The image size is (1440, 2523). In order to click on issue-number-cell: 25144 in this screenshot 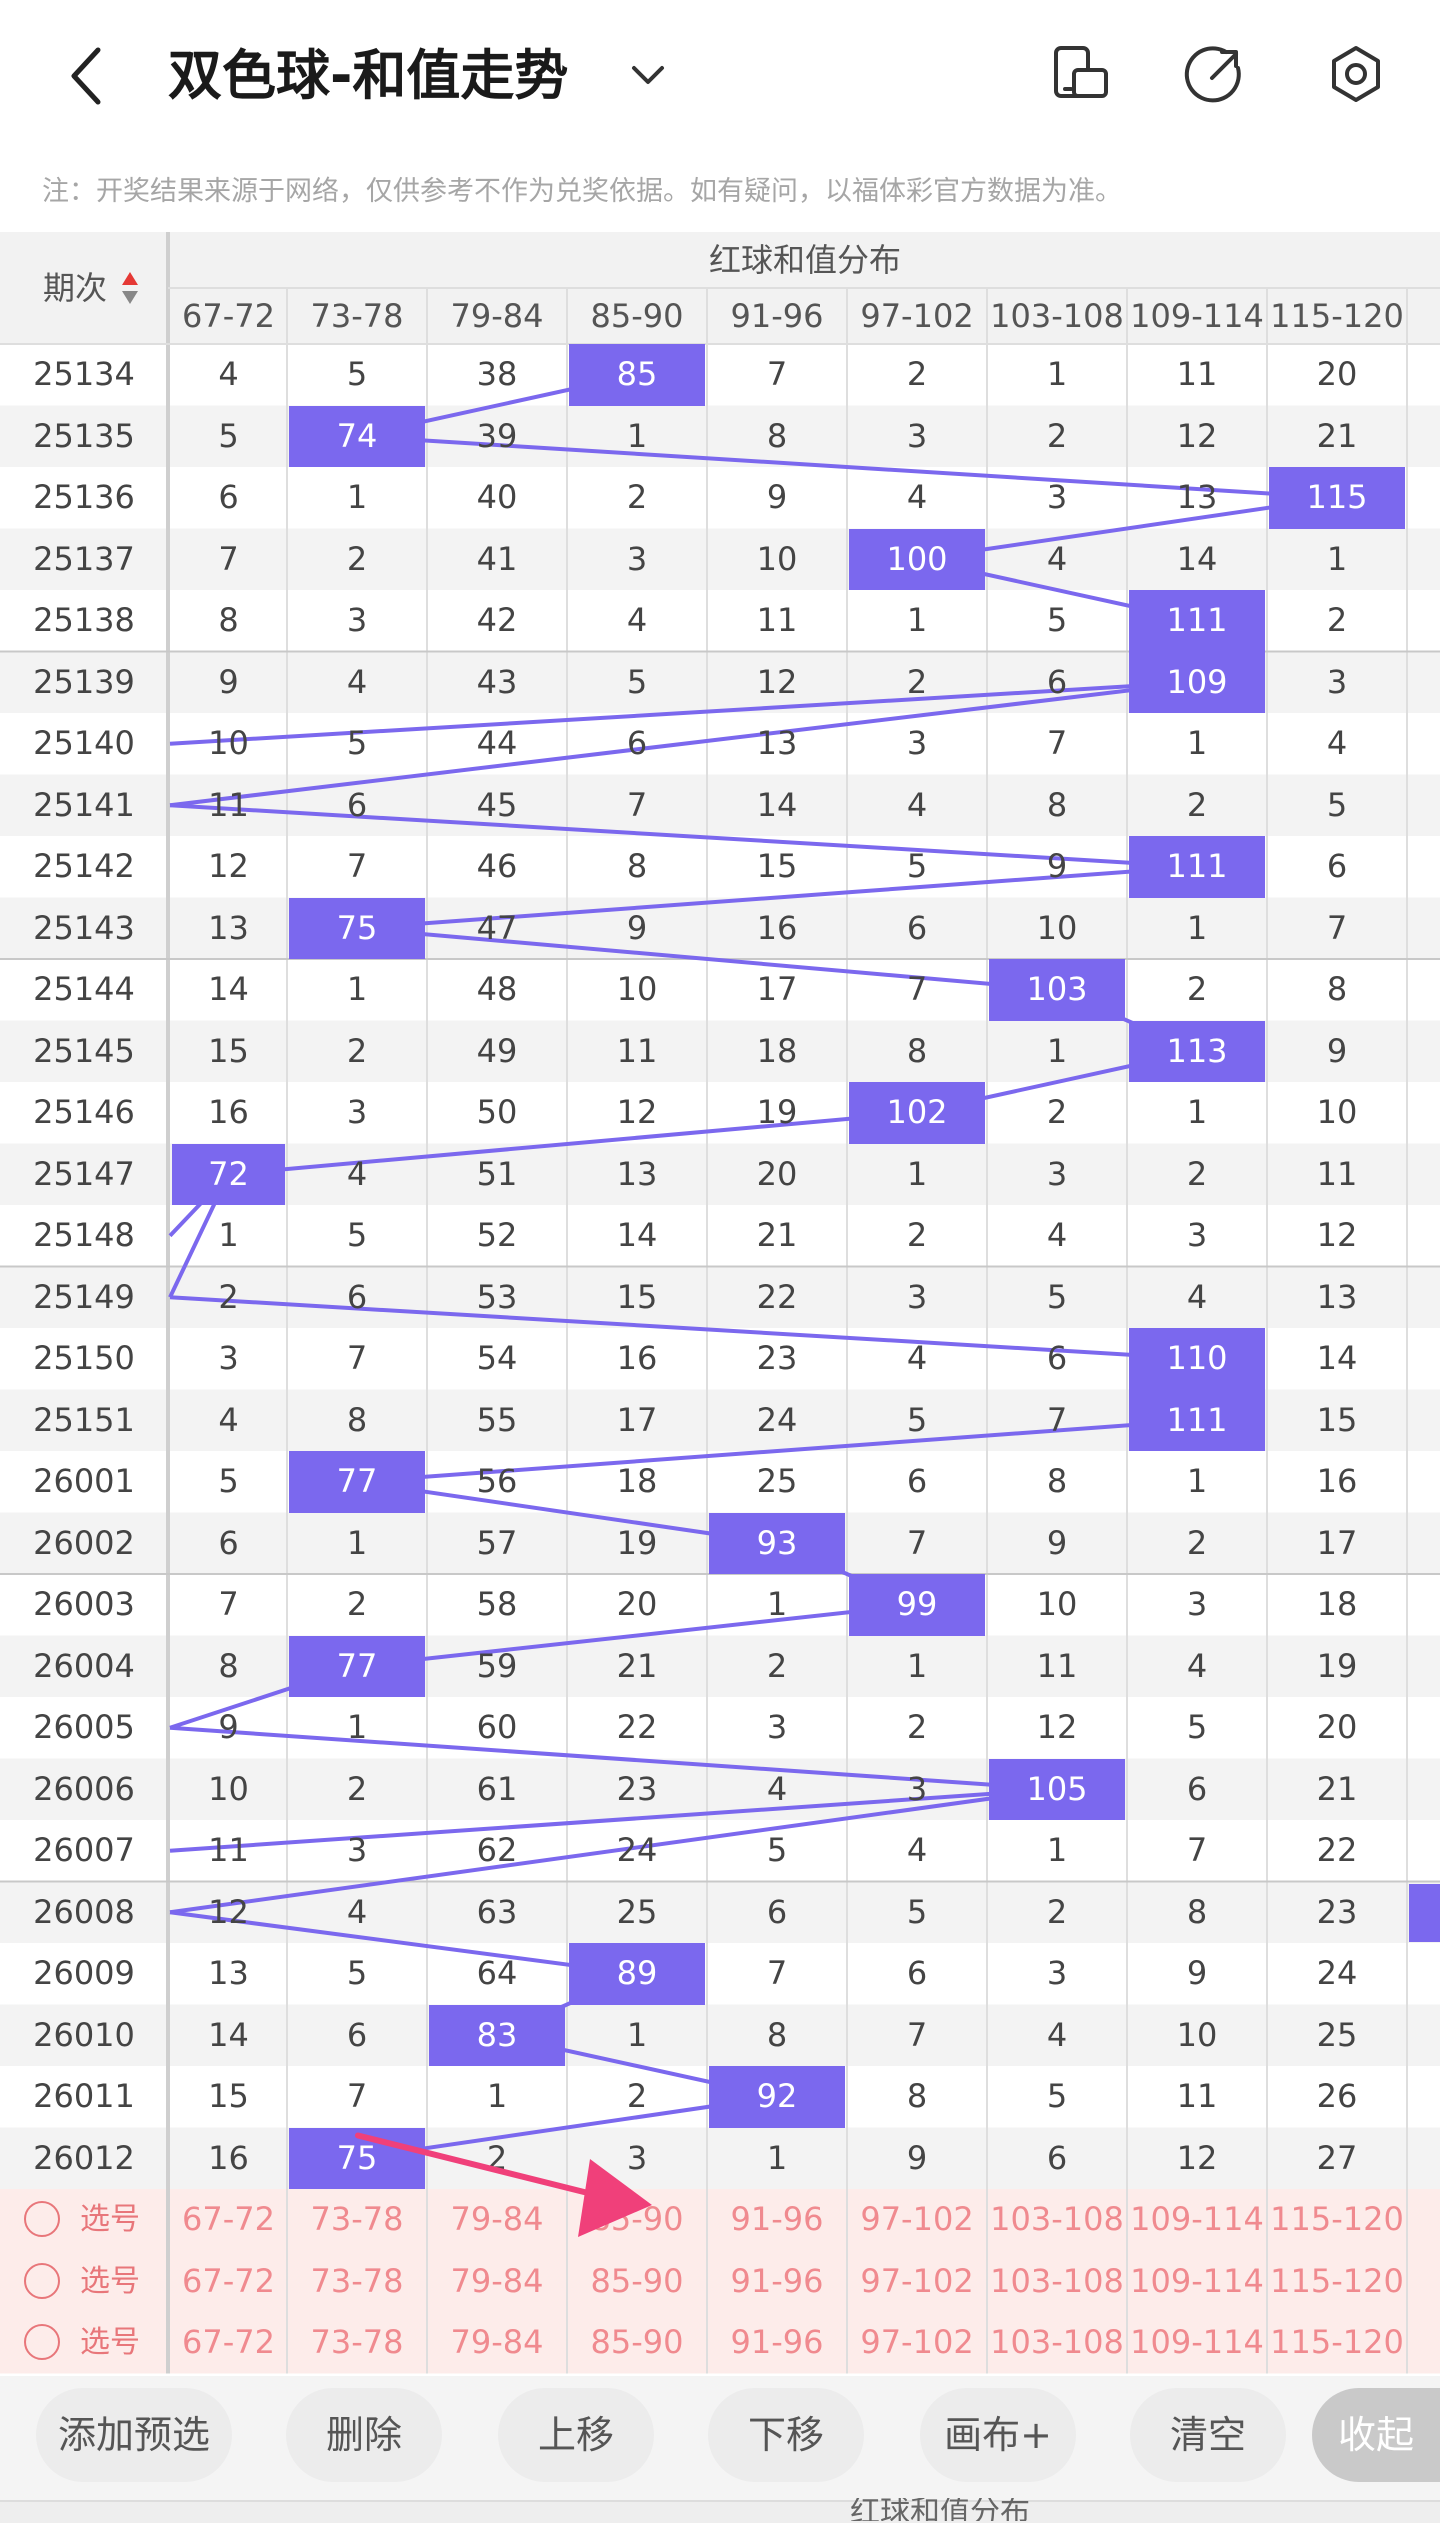, I will do `click(84, 989)`.